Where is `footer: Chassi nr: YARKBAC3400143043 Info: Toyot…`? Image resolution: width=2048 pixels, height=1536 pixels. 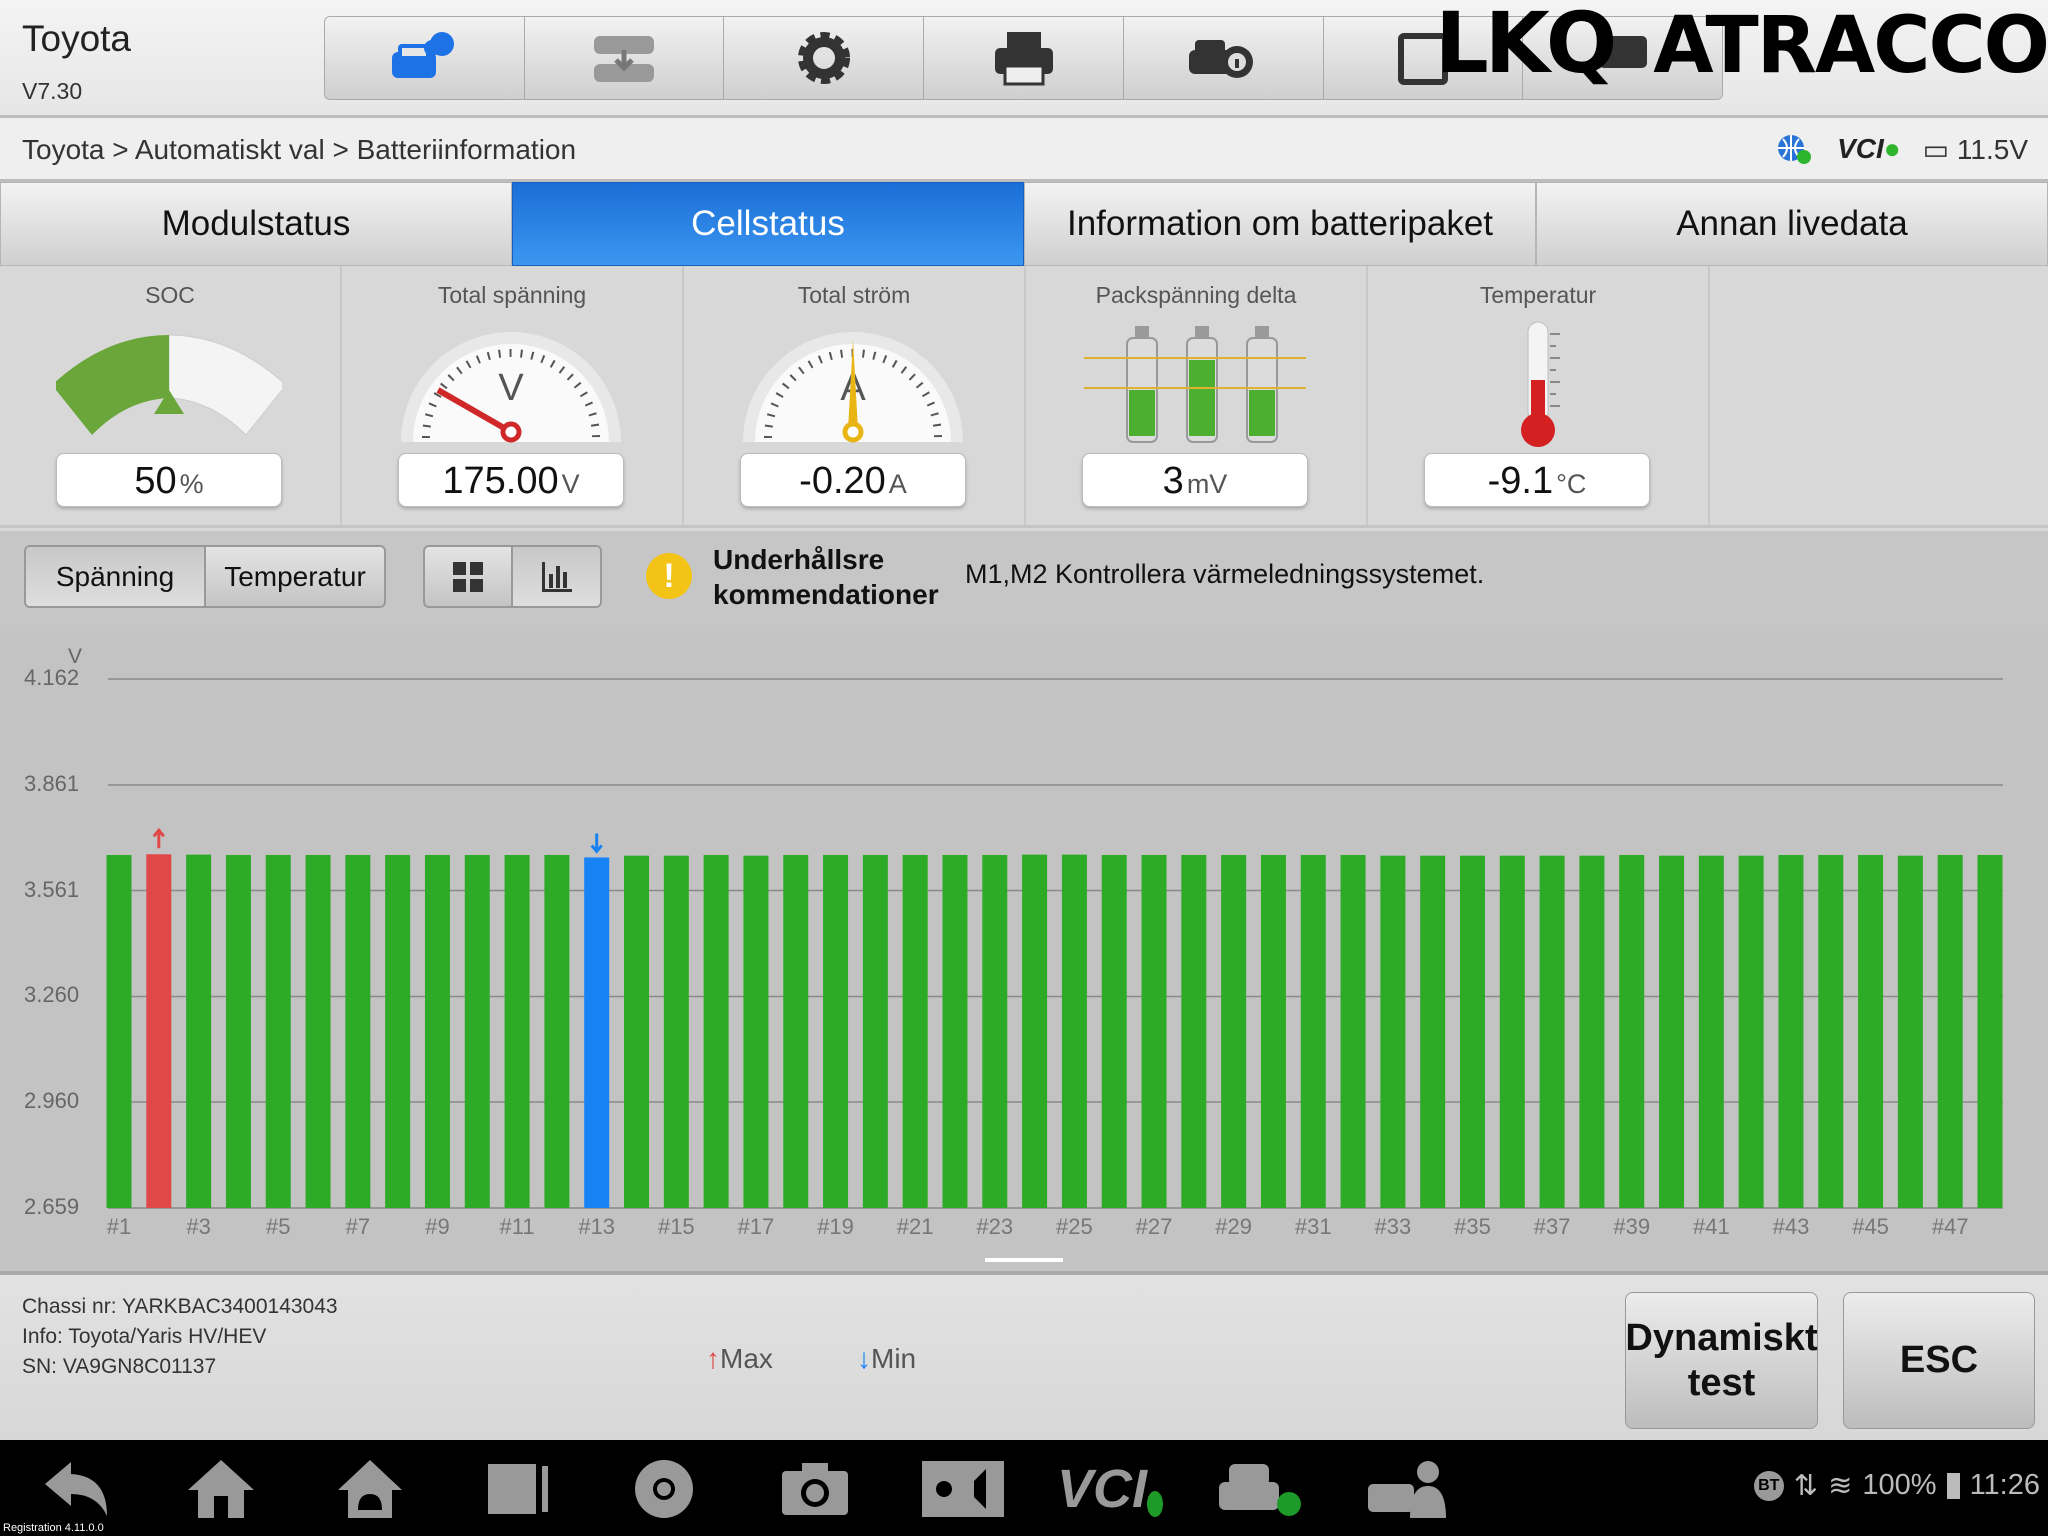 footer: Chassi nr: YARKBAC3400143043 Info: Toyot… is located at coordinates (1024, 1355).